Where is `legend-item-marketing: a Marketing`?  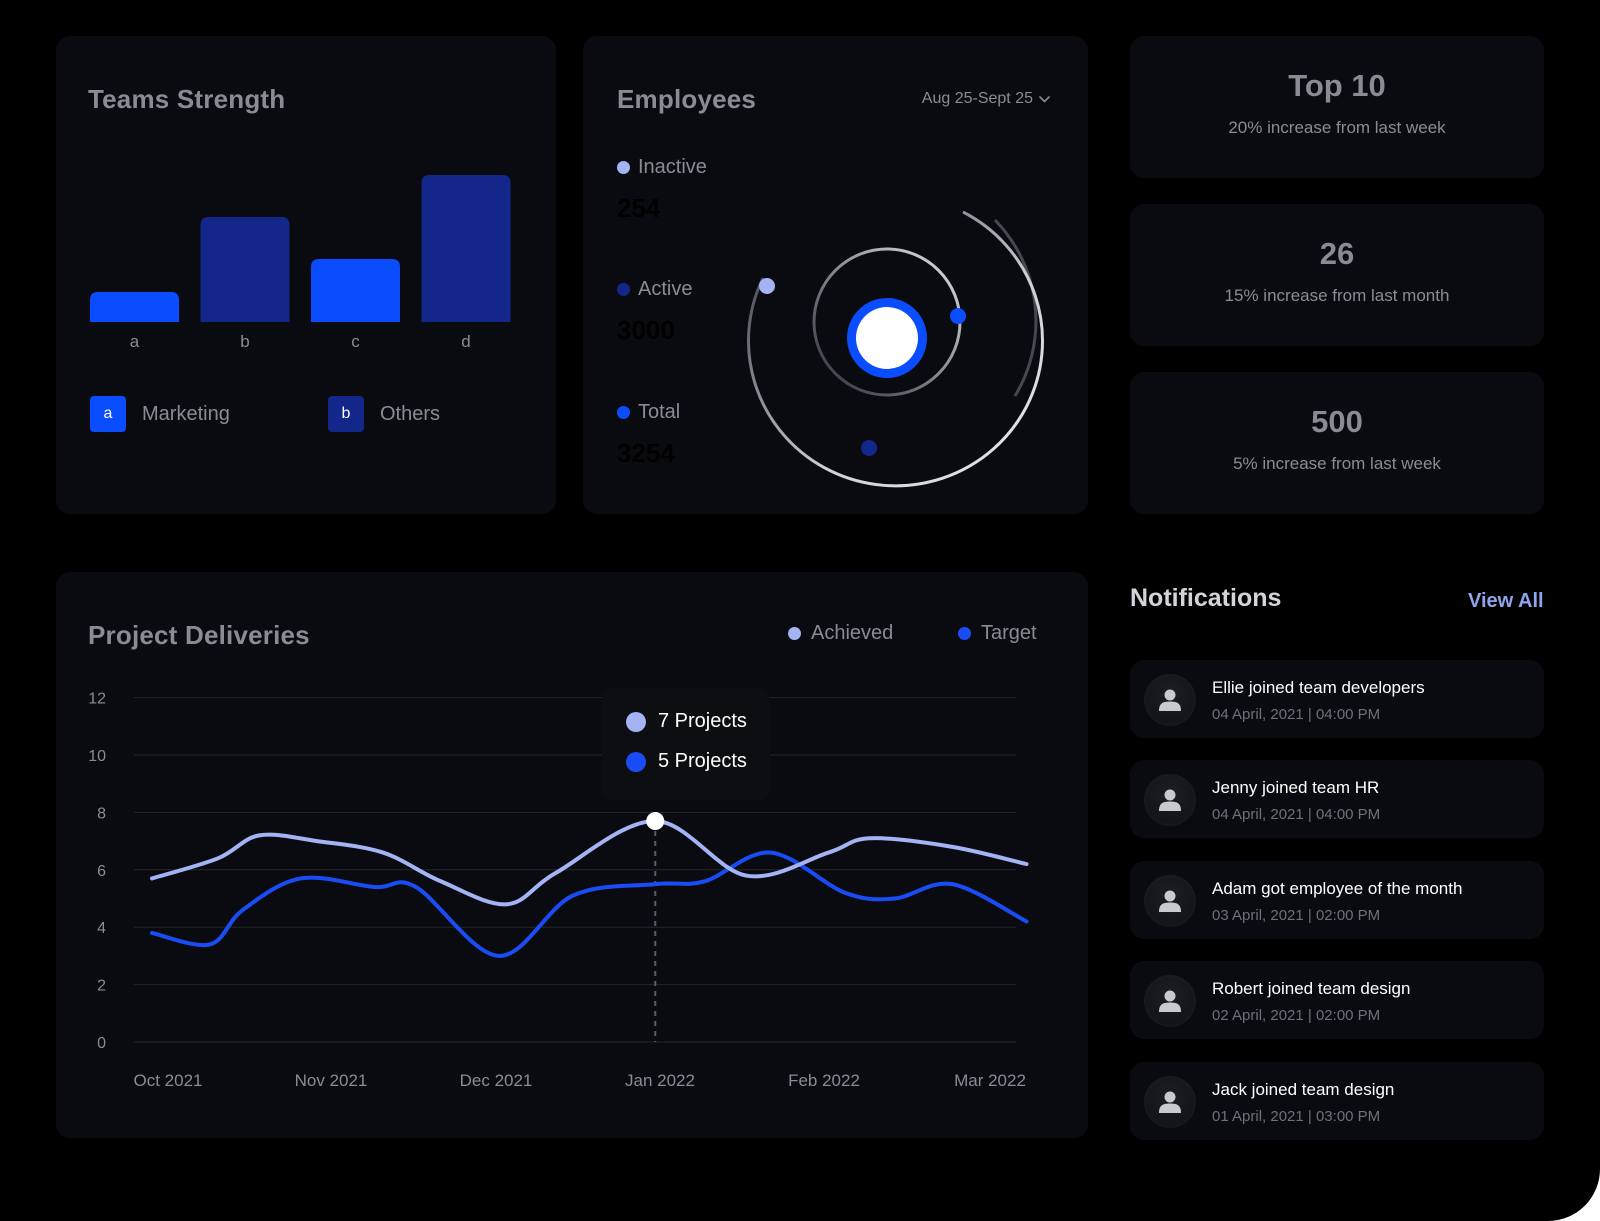 legend-item-marketing: a Marketing is located at coordinates (160, 414).